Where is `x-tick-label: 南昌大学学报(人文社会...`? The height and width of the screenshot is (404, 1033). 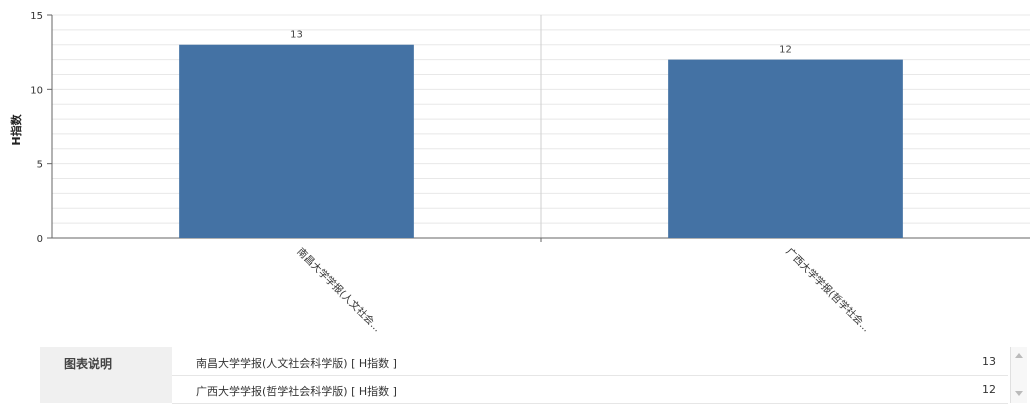 x-tick-label: 南昌大学学报(人文社会... is located at coordinates (338, 289).